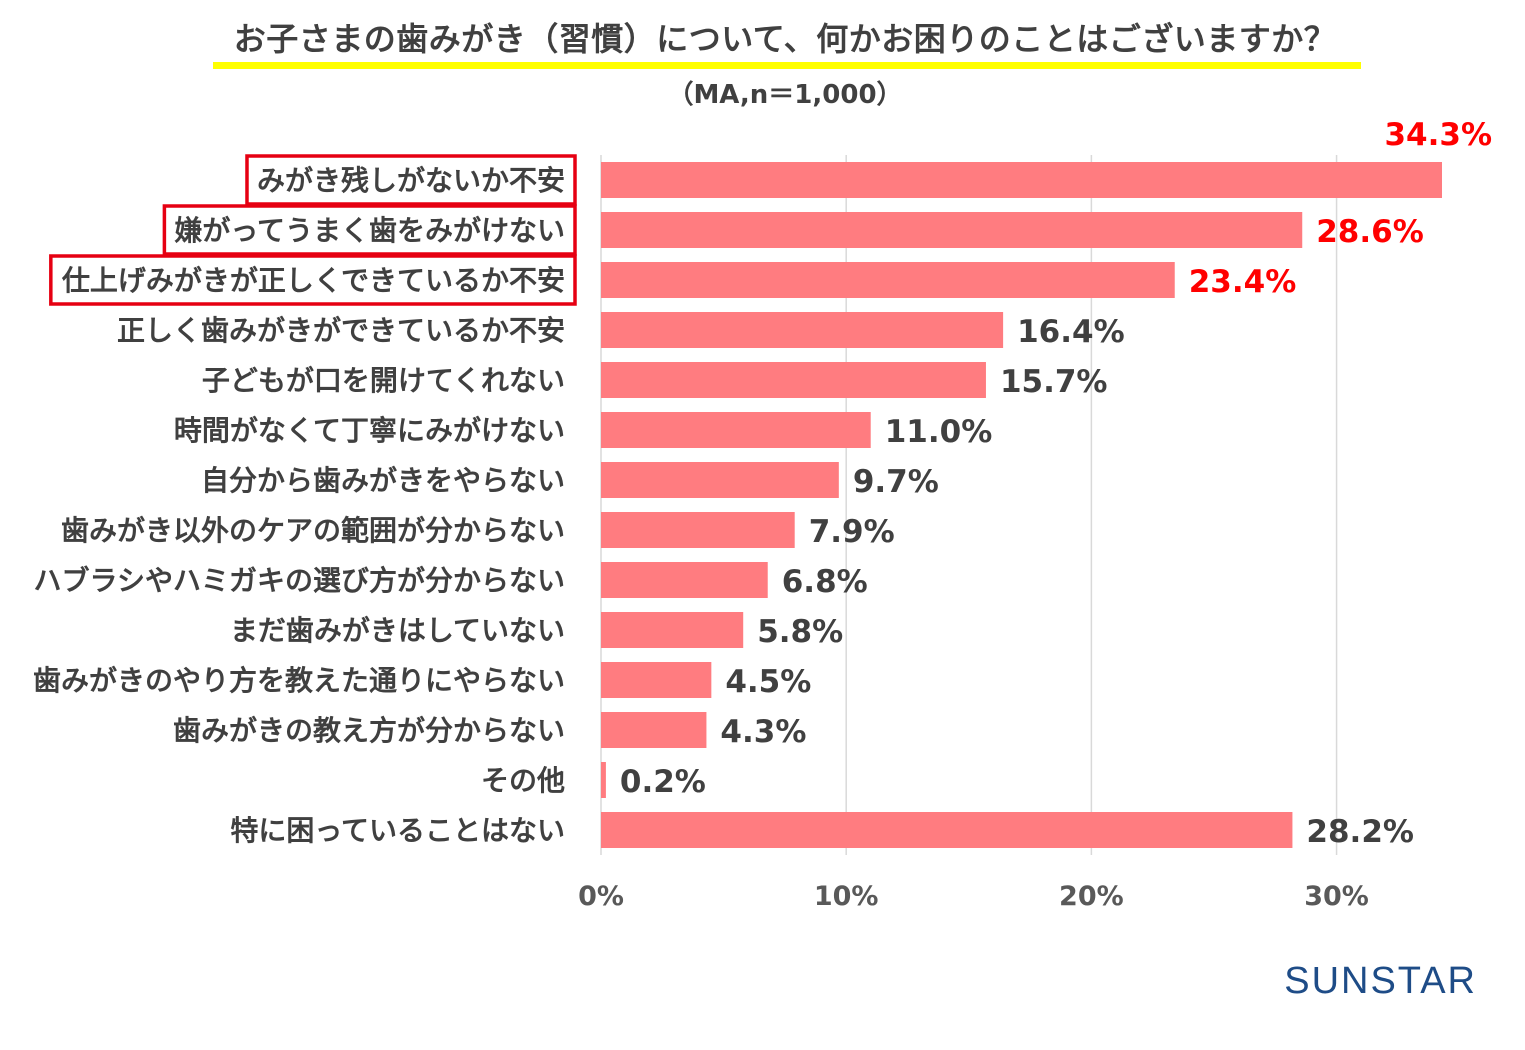  I want to click on category-label: 自分から歯みがきをやらない, so click(383, 480).